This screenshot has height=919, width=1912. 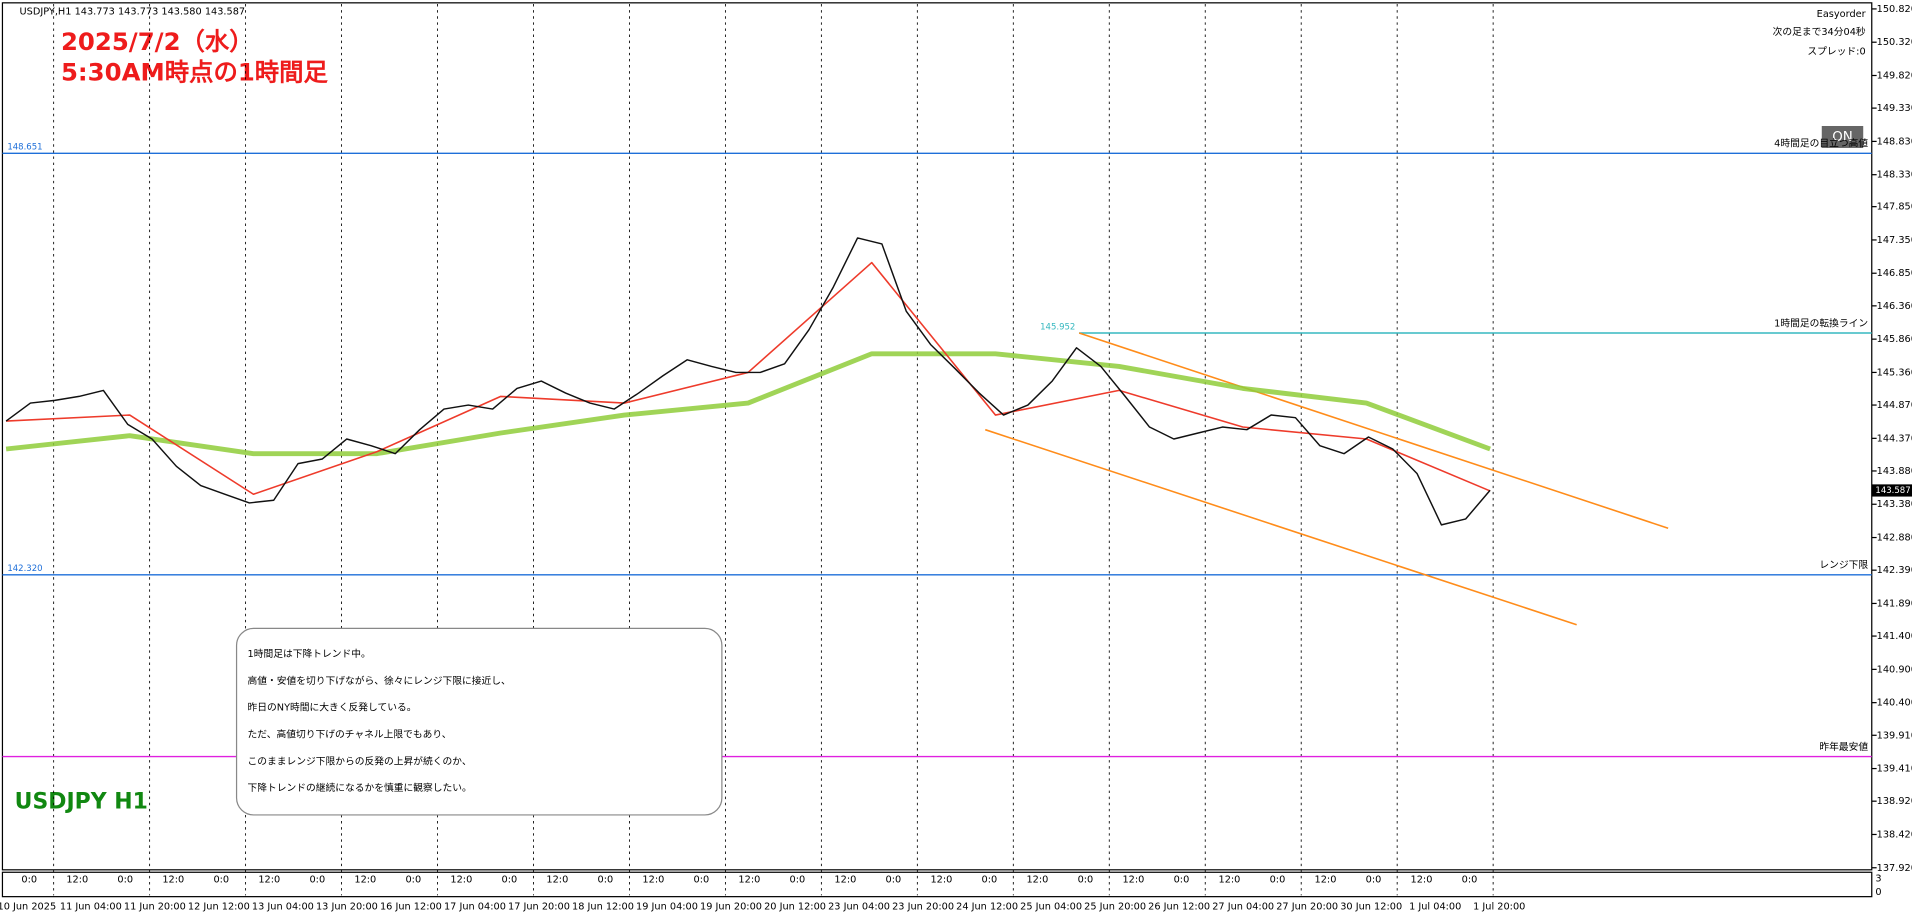 I want to click on level-name: 4時間足の目立つ高値, so click(x=1821, y=143).